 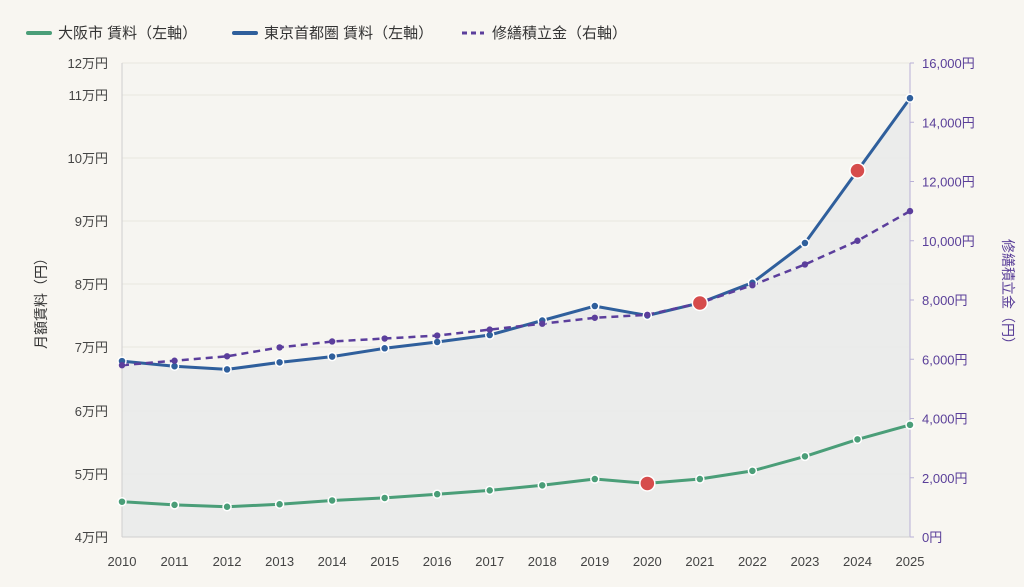 What do you see at coordinates (945, 359) in the screenshot?
I see `y-right-tick-label: 6,000円` at bounding box center [945, 359].